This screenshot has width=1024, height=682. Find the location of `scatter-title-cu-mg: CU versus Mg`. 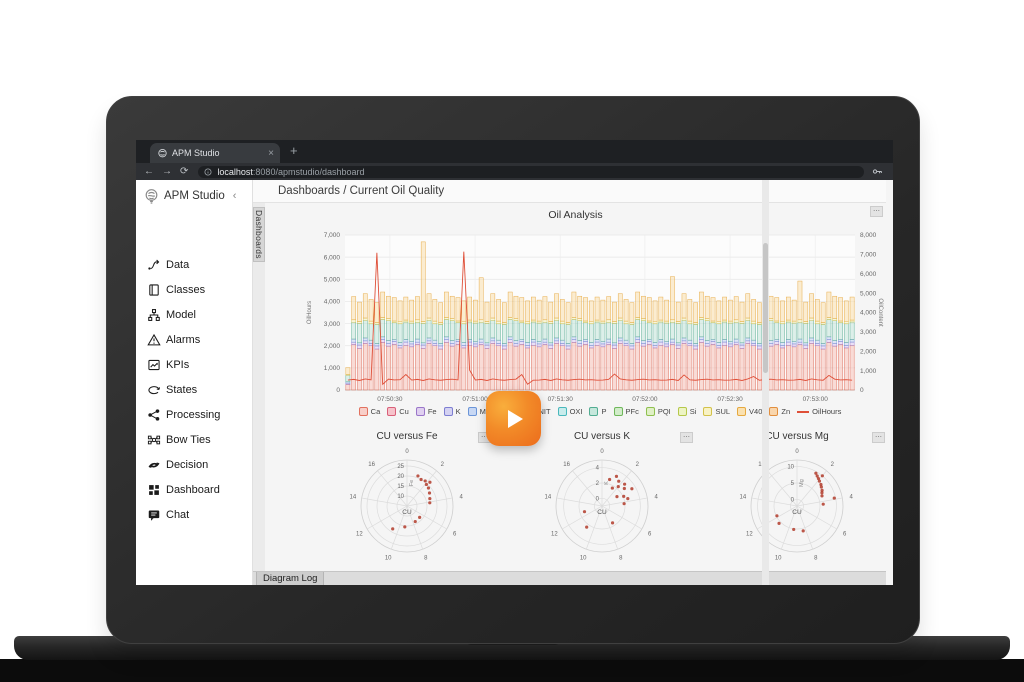

scatter-title-cu-mg: CU versus Mg is located at coordinates (797, 436).